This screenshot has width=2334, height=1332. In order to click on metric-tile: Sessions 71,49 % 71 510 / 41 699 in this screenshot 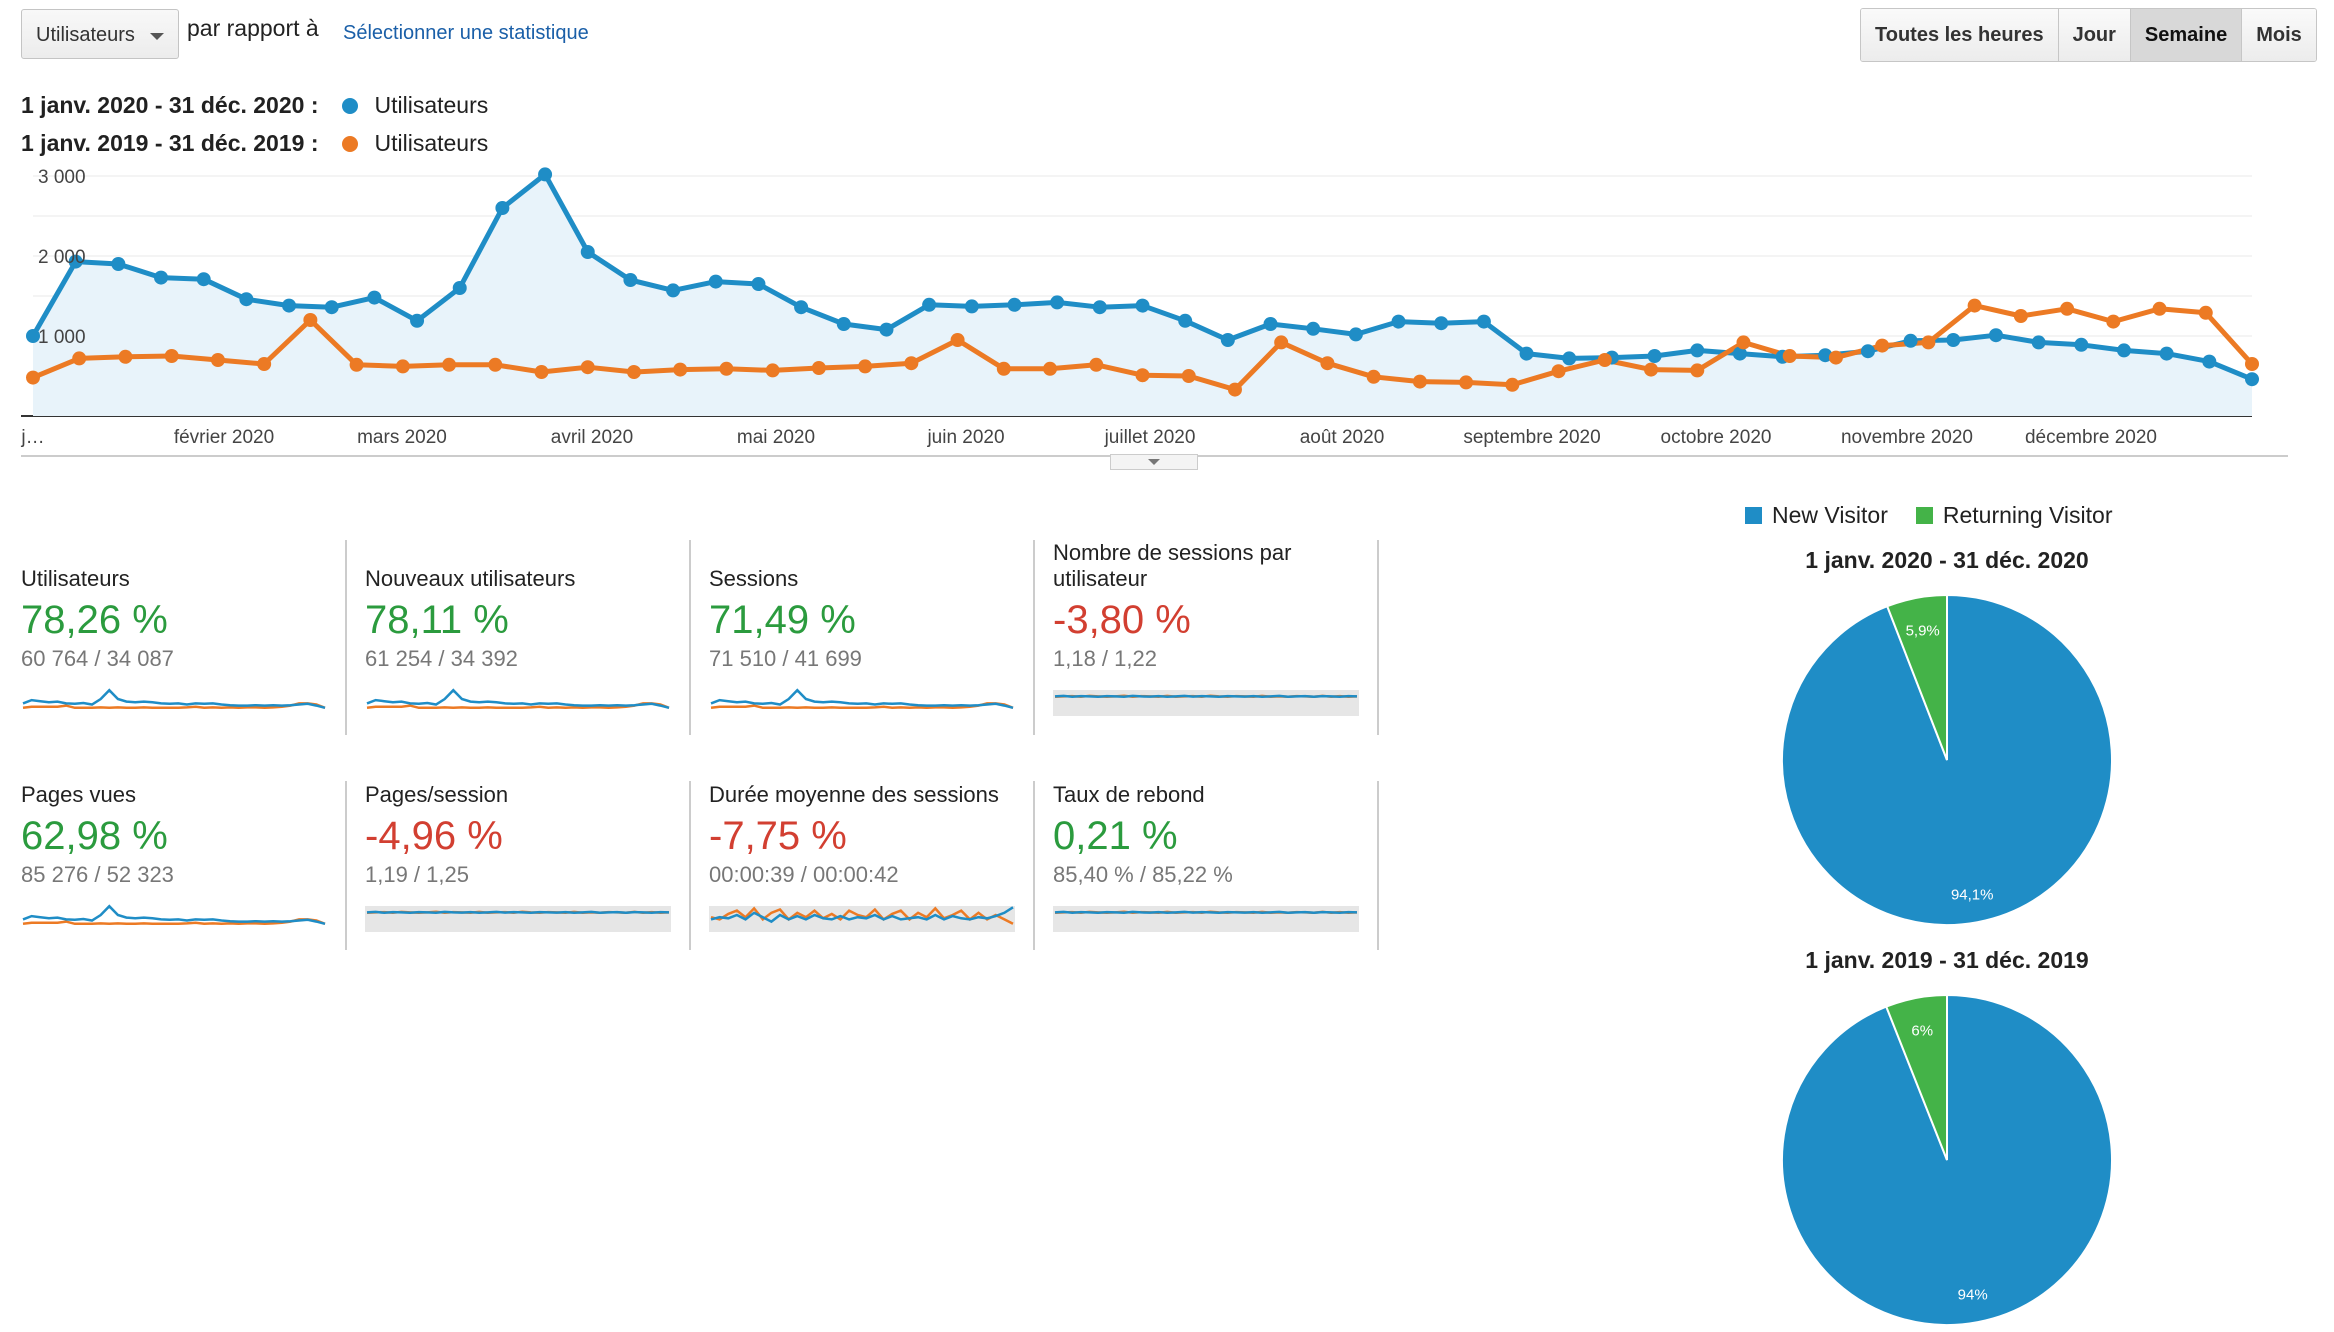, I will do `click(869, 635)`.